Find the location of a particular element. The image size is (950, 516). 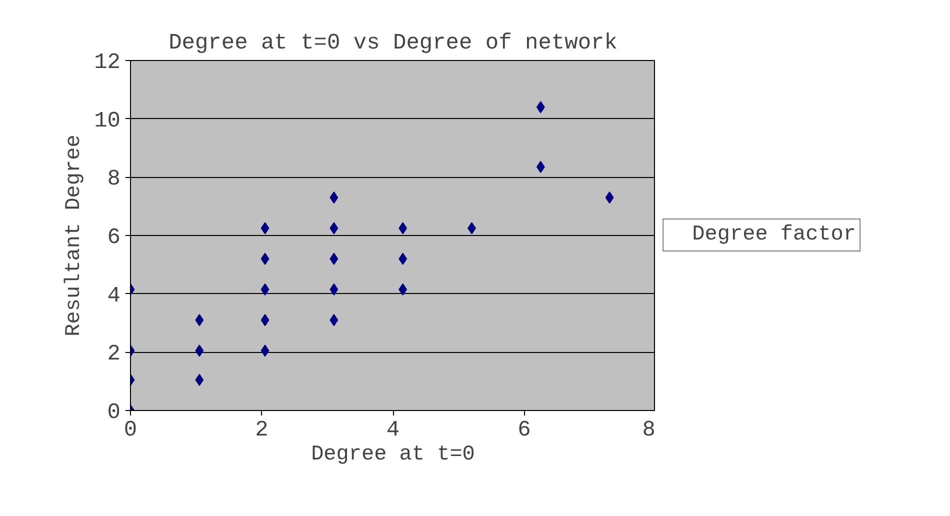

chart-title: Degree at t=0 vs Degree of network is located at coordinates (393, 43).